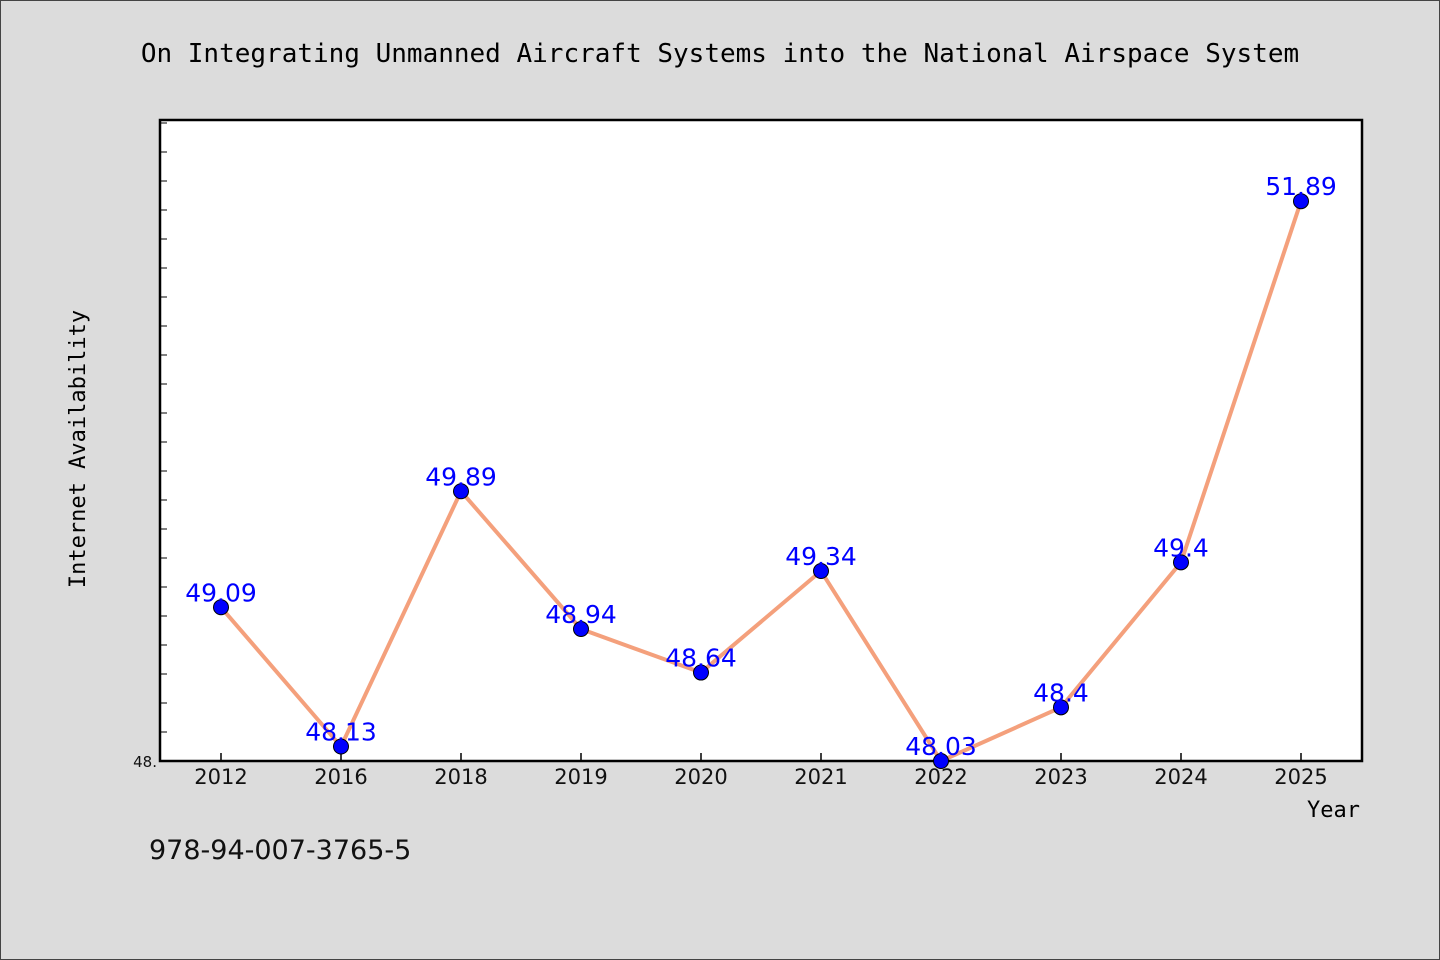 This screenshot has height=960, width=1440. I want to click on x-tick-label: 2023, so click(1060, 777).